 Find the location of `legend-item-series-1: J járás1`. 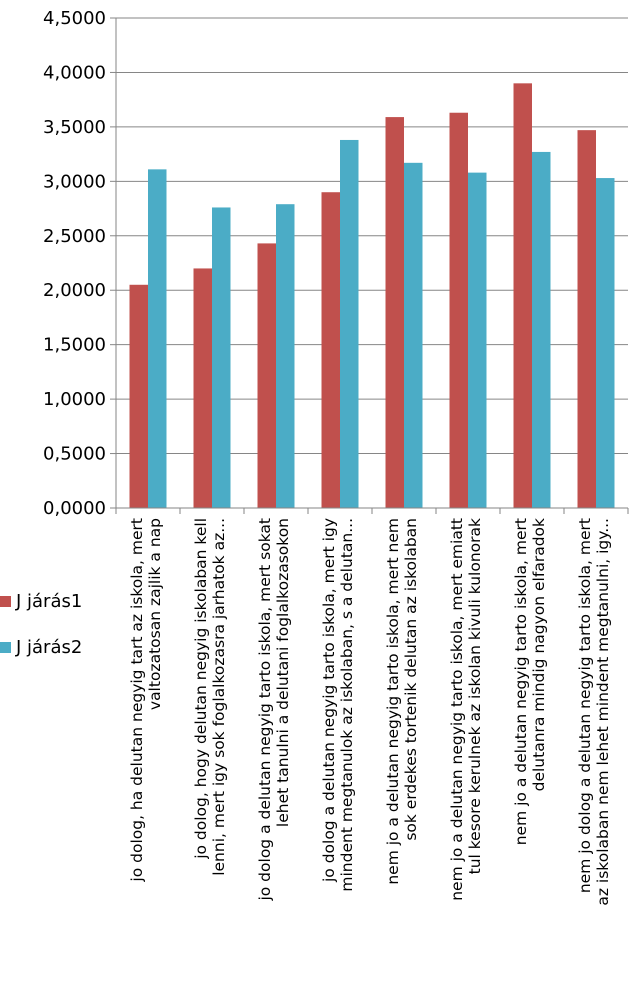

legend-item-series-1: J járás1 is located at coordinates (60, 601).